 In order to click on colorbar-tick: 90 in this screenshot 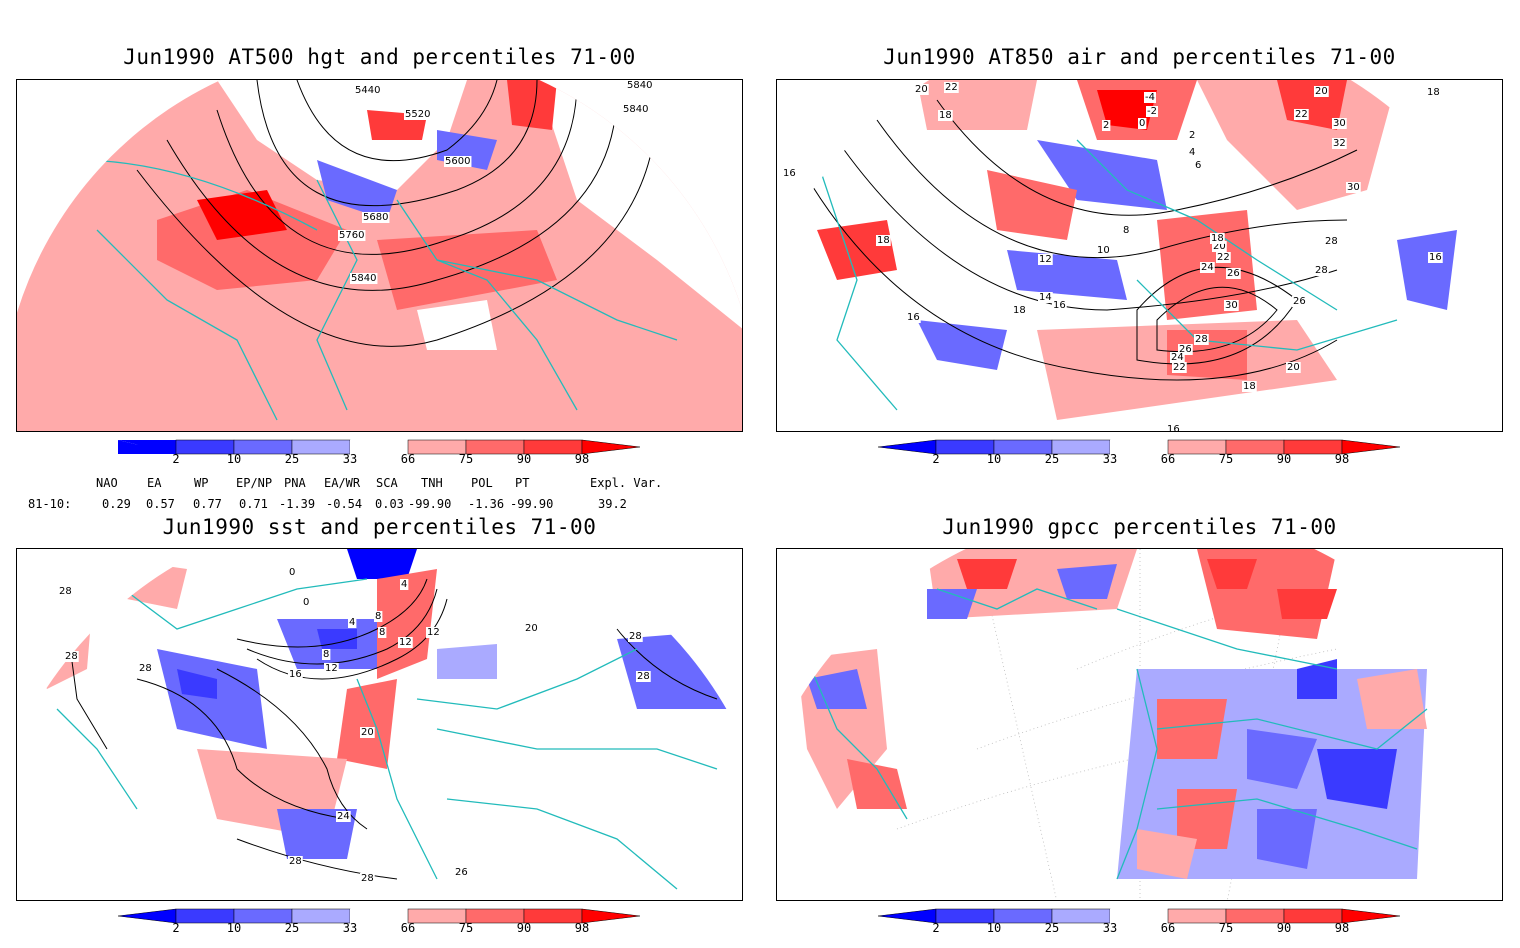, I will do `click(1284, 928)`.